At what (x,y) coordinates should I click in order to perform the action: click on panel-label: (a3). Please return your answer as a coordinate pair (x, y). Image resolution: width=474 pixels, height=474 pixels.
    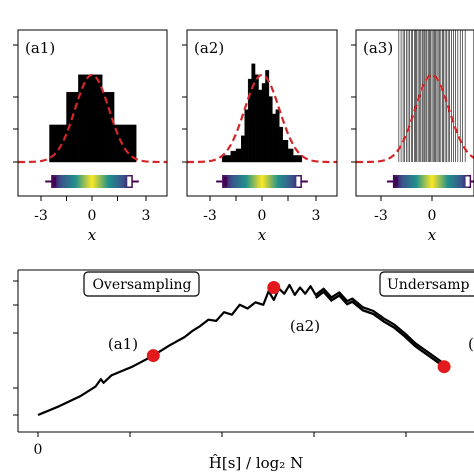
    Looking at the image, I should click on (378, 48).